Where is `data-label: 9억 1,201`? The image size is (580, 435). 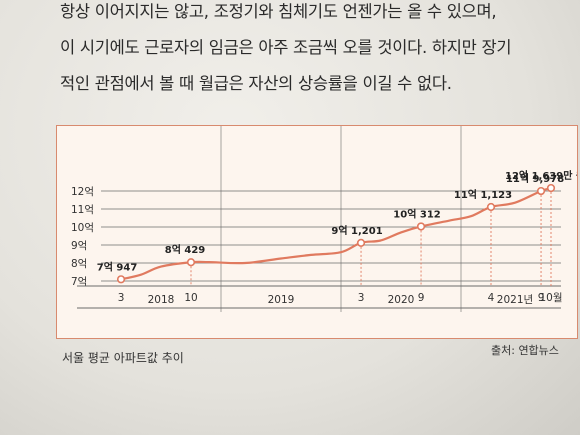
data-label: 9억 1,201 is located at coordinates (356, 231).